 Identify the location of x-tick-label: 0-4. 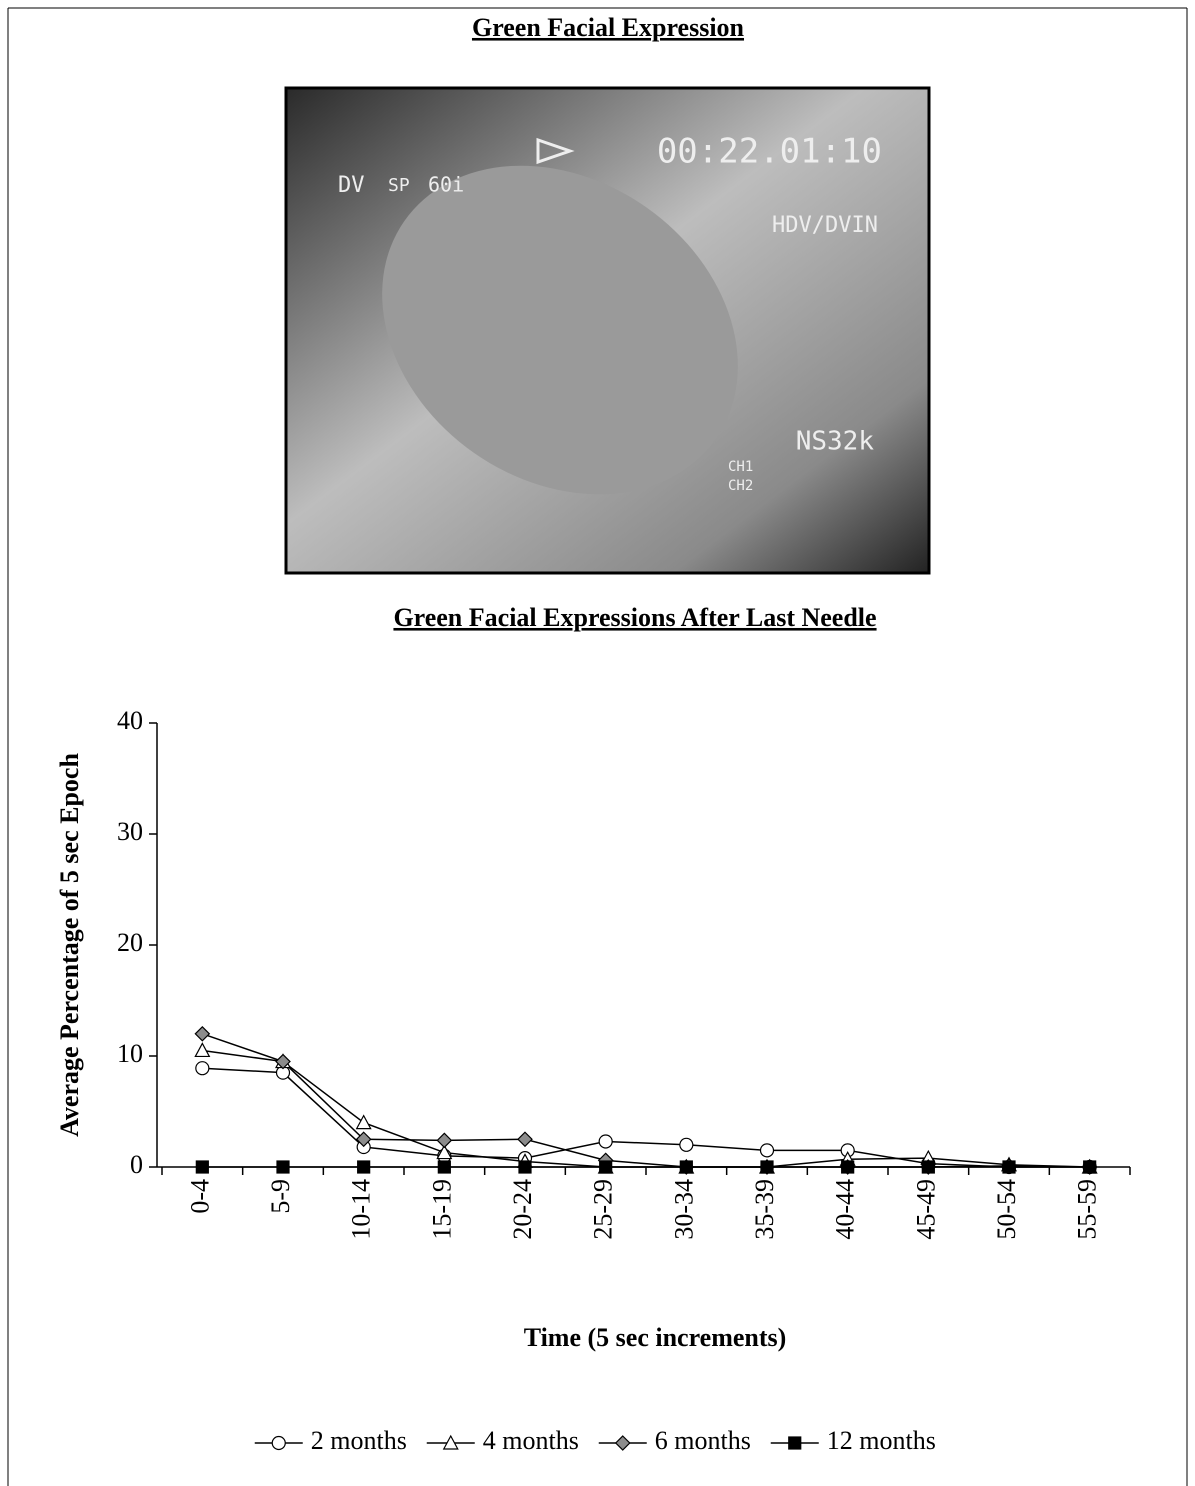
(199, 1196).